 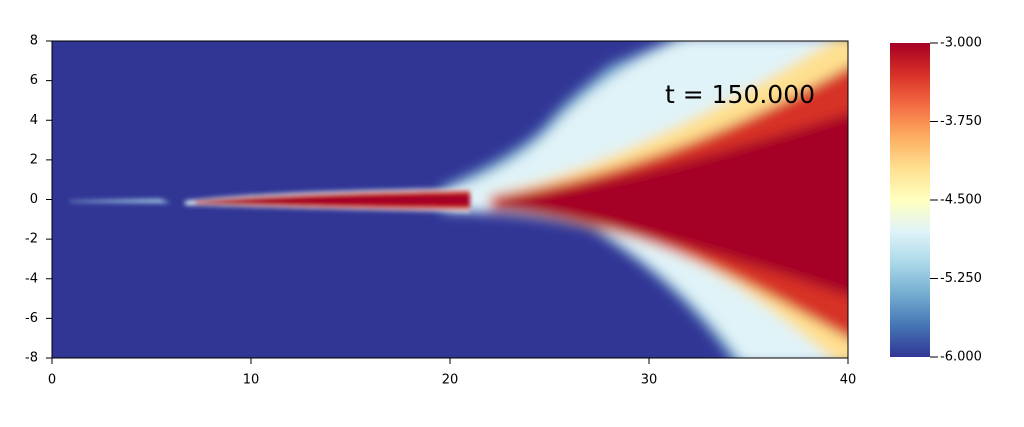 I want to click on x-tick-label: 10, so click(x=251, y=380).